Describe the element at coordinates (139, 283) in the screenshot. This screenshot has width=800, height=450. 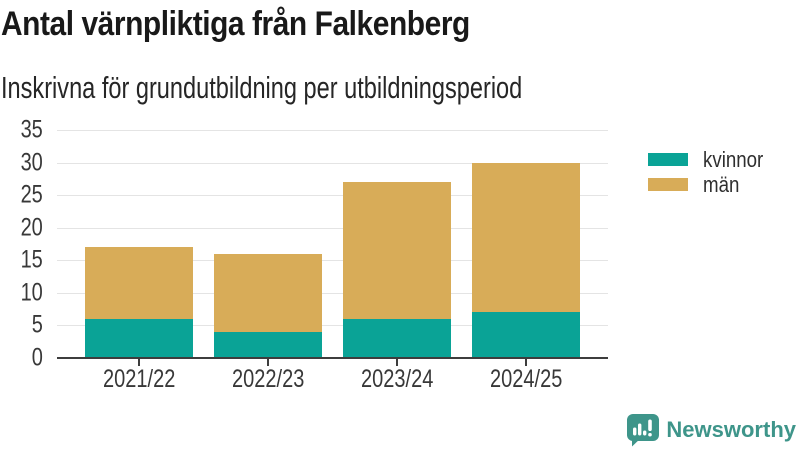
I see `bar-segment-män-2021/22` at that location.